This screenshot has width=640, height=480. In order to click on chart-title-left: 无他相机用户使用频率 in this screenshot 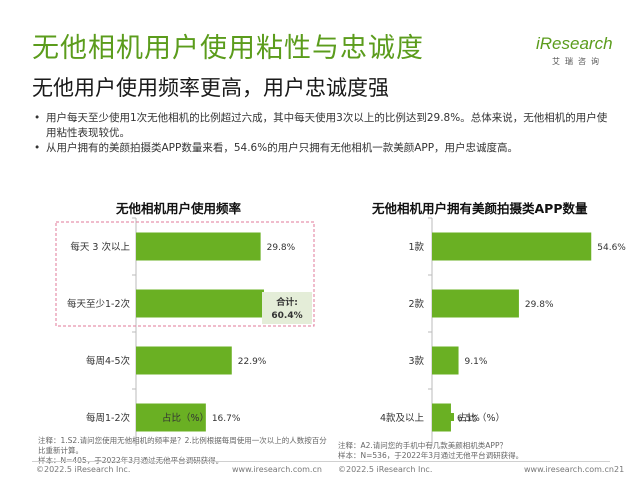, I will do `click(179, 208)`.